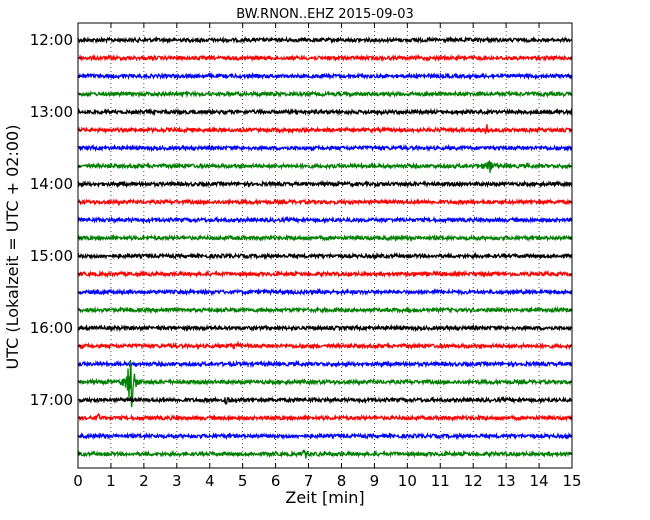 The image size is (650, 520). I want to click on y-tick-label: 12:00, so click(51, 40).